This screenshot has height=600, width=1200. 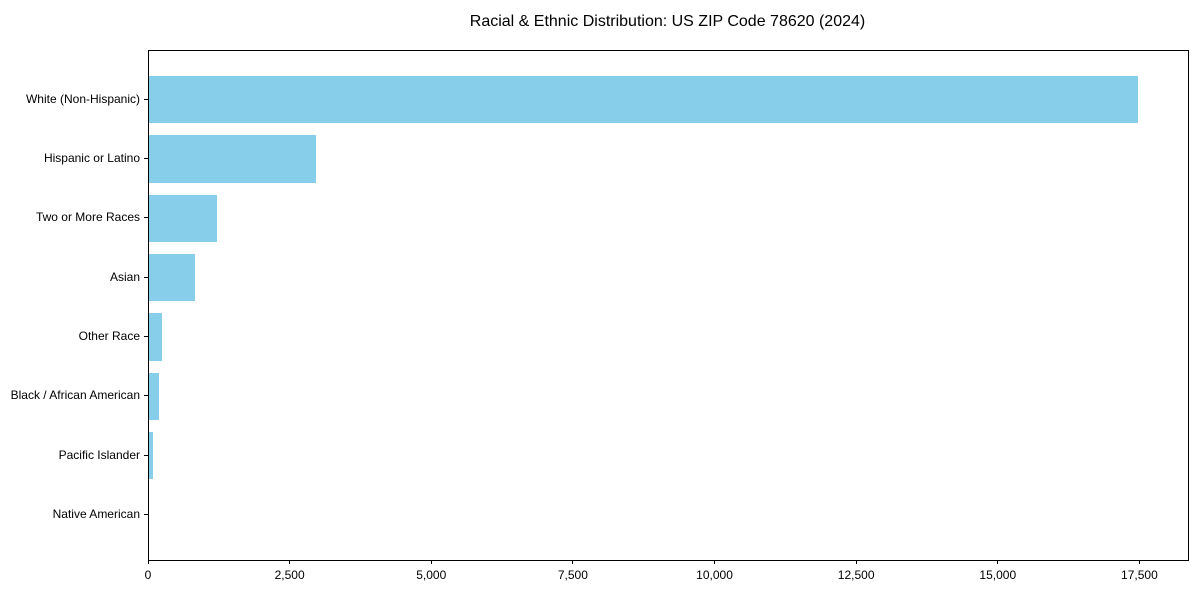 I want to click on x-axis-tick-label: 10,000, so click(x=714, y=575).